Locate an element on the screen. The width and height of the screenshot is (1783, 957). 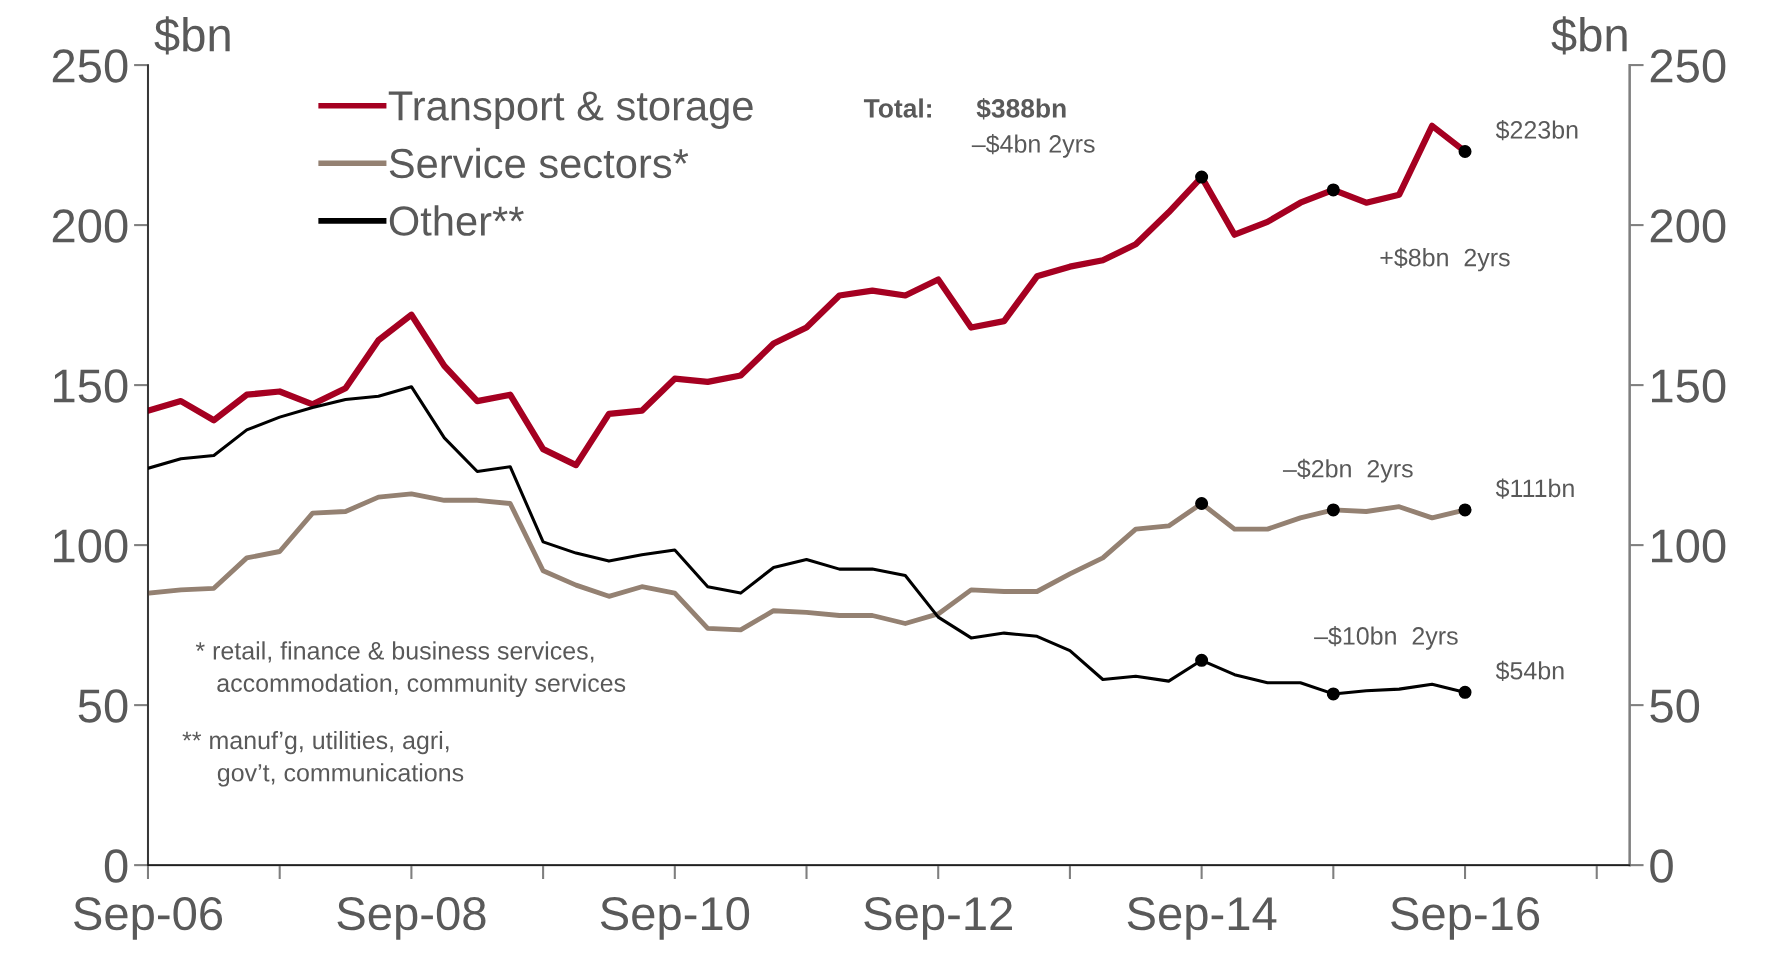
annotation: $54bn is located at coordinates (1529, 671).